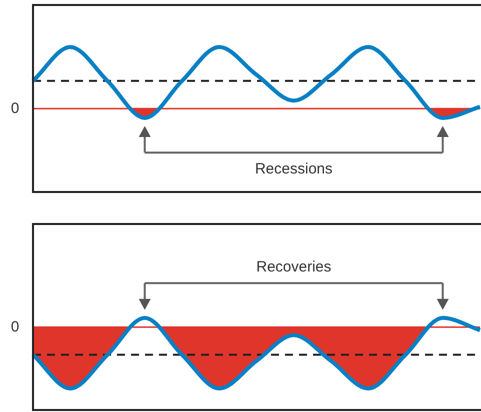 This screenshot has width=481, height=412. Describe the element at coordinates (293, 169) in the screenshot. I see `text: Recessions` at that location.